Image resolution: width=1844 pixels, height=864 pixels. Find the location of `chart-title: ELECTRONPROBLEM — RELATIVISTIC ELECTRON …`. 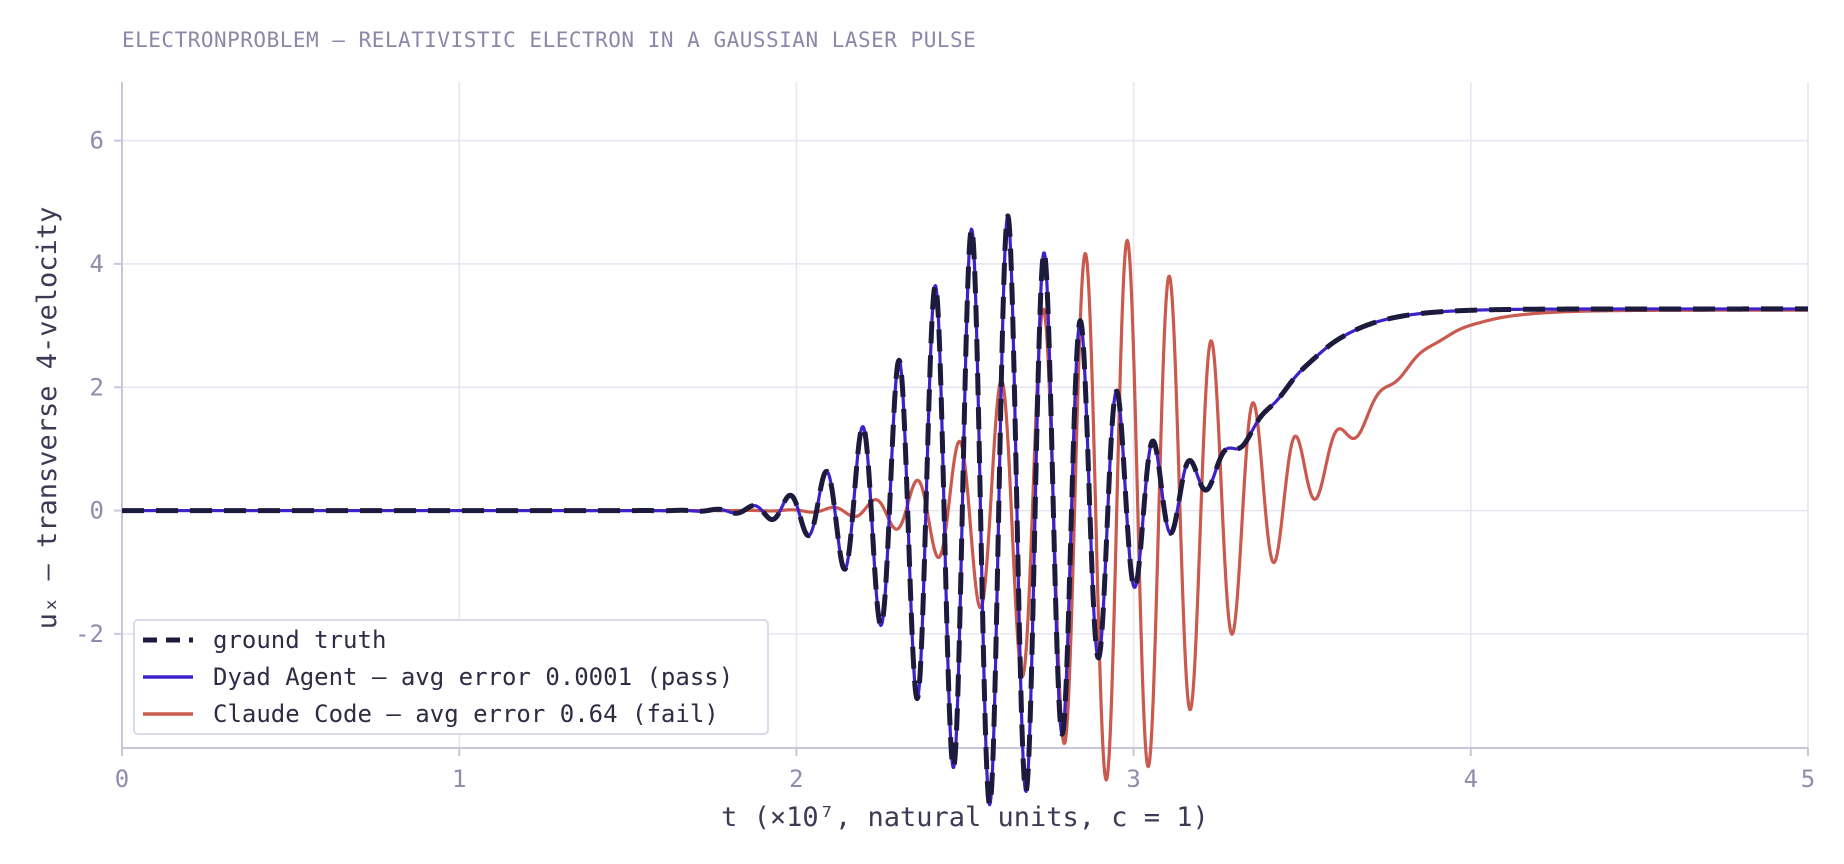

chart-title: ELECTRONPROBLEM — RELATIVISTIC ELECTRON … is located at coordinates (549, 40).